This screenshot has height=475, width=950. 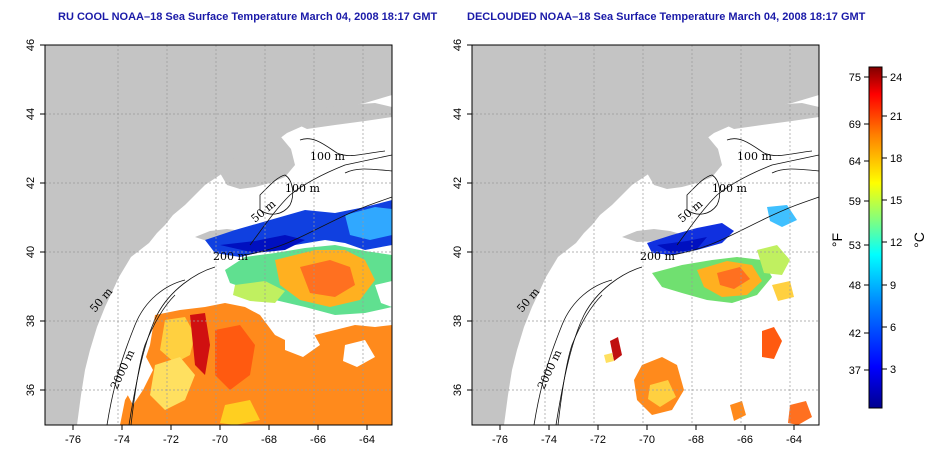 What do you see at coordinates (855, 286) in the screenshot?
I see `colorbar-f-tick: 48` at bounding box center [855, 286].